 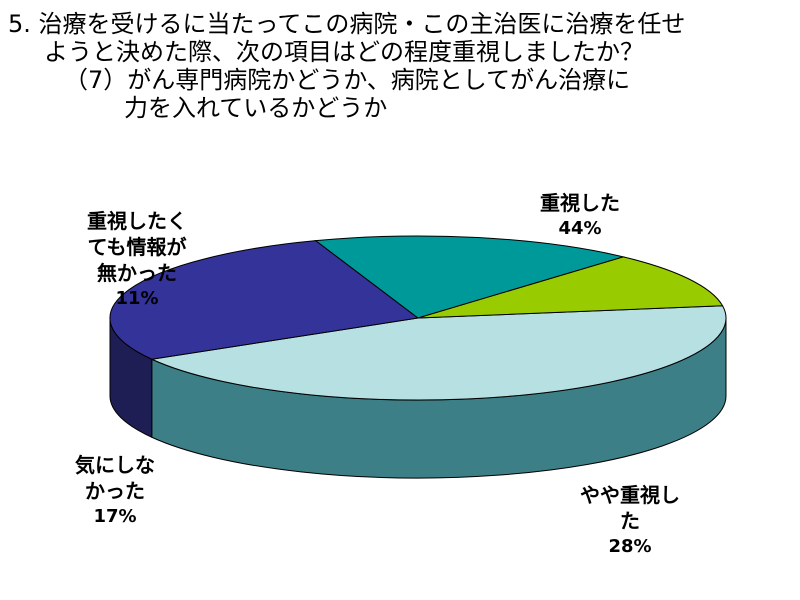 I want to click on slice-label-2: 気にしな かった 17%, so click(x=115, y=491).